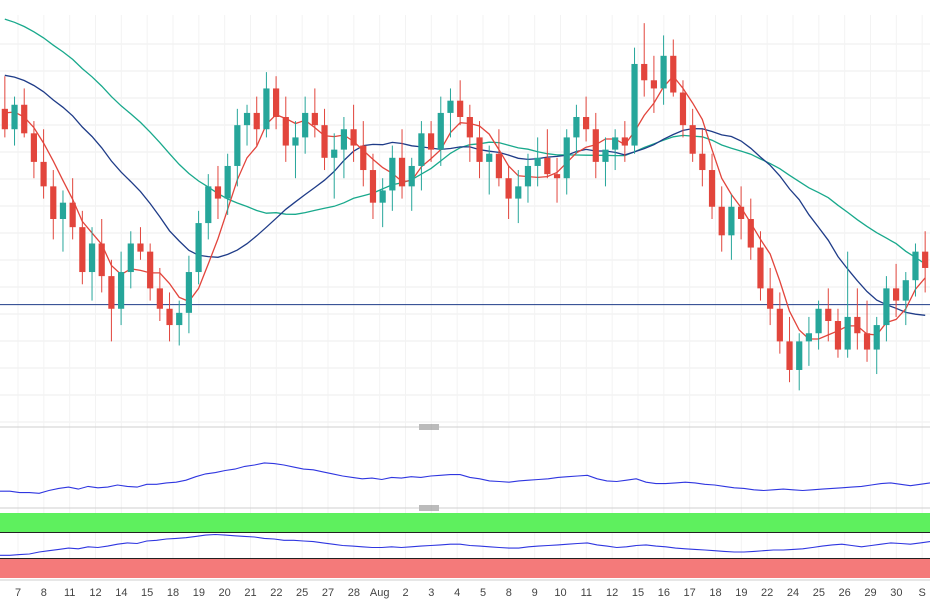  Describe the element at coordinates (457, 593) in the screenshot. I see `x-tick-label: 4` at that location.